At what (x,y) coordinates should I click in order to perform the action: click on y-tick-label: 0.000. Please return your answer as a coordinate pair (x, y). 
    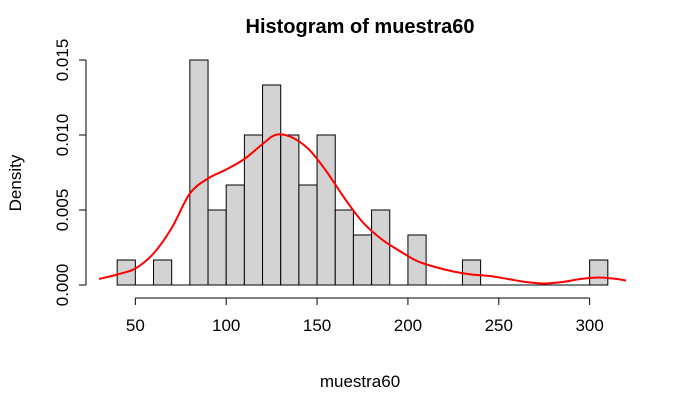
    Looking at the image, I should click on (62, 285).